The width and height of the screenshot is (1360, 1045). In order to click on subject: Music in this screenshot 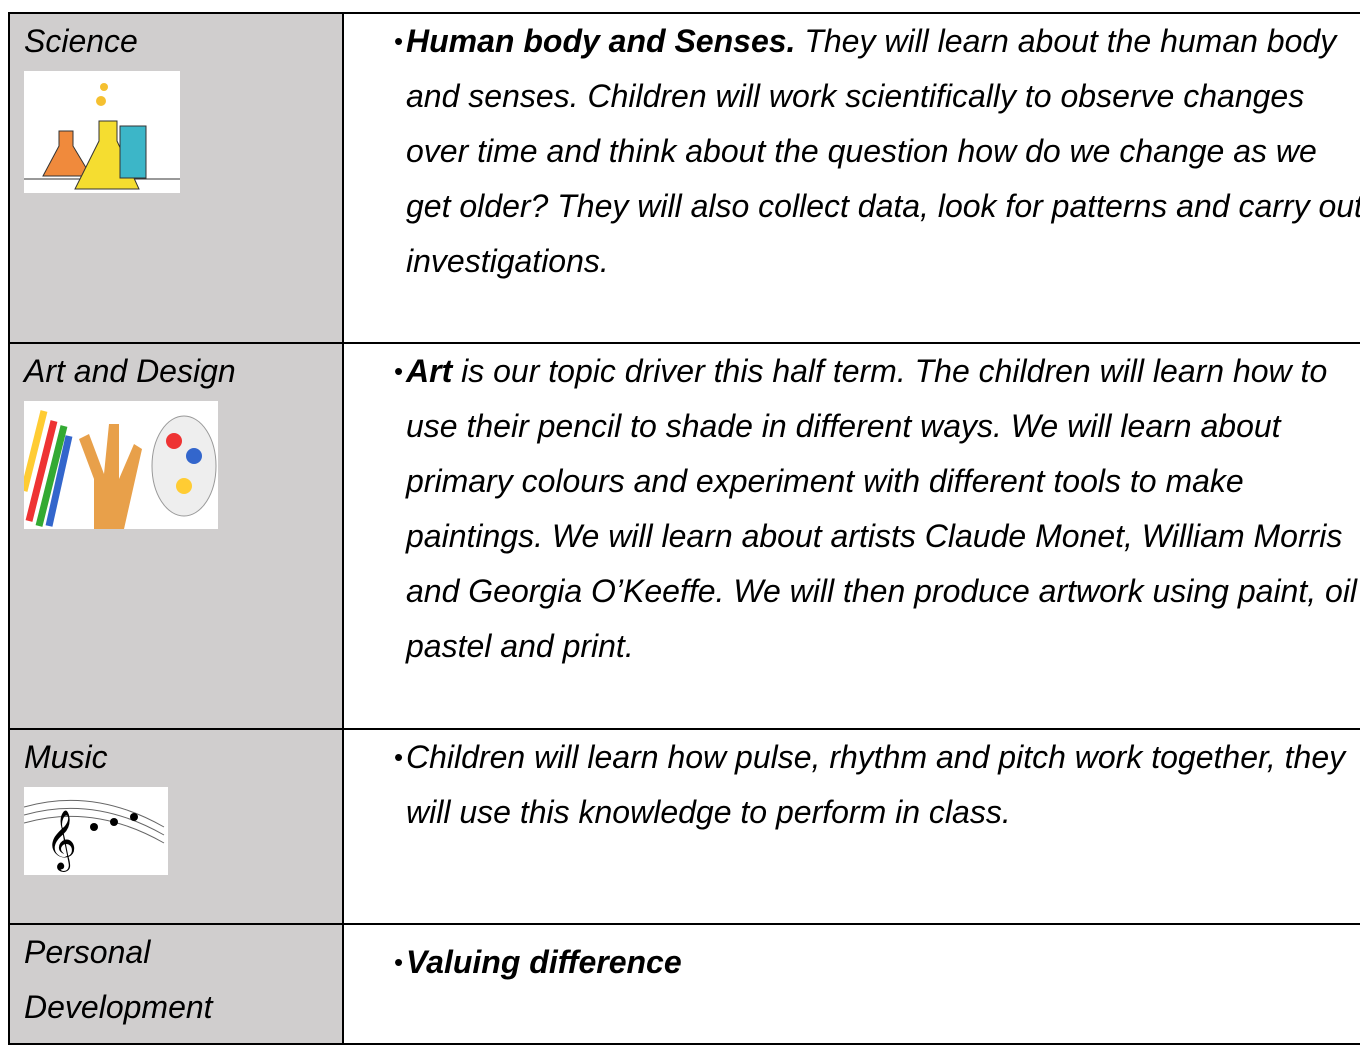, I will do `click(66, 757)`.